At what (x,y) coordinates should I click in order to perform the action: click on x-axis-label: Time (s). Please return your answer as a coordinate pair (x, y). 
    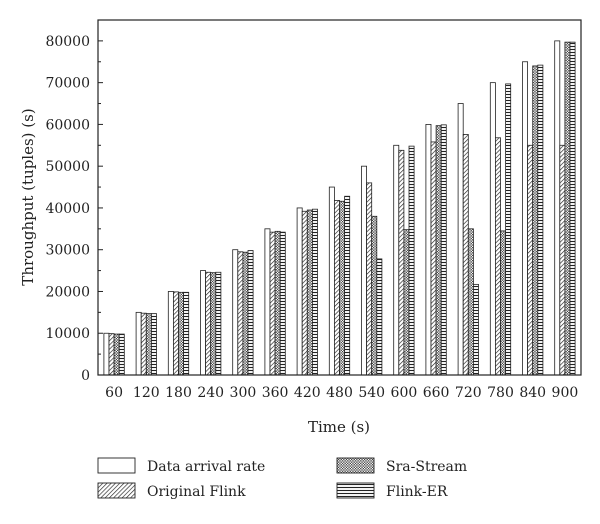
    Looking at the image, I should click on (339, 427).